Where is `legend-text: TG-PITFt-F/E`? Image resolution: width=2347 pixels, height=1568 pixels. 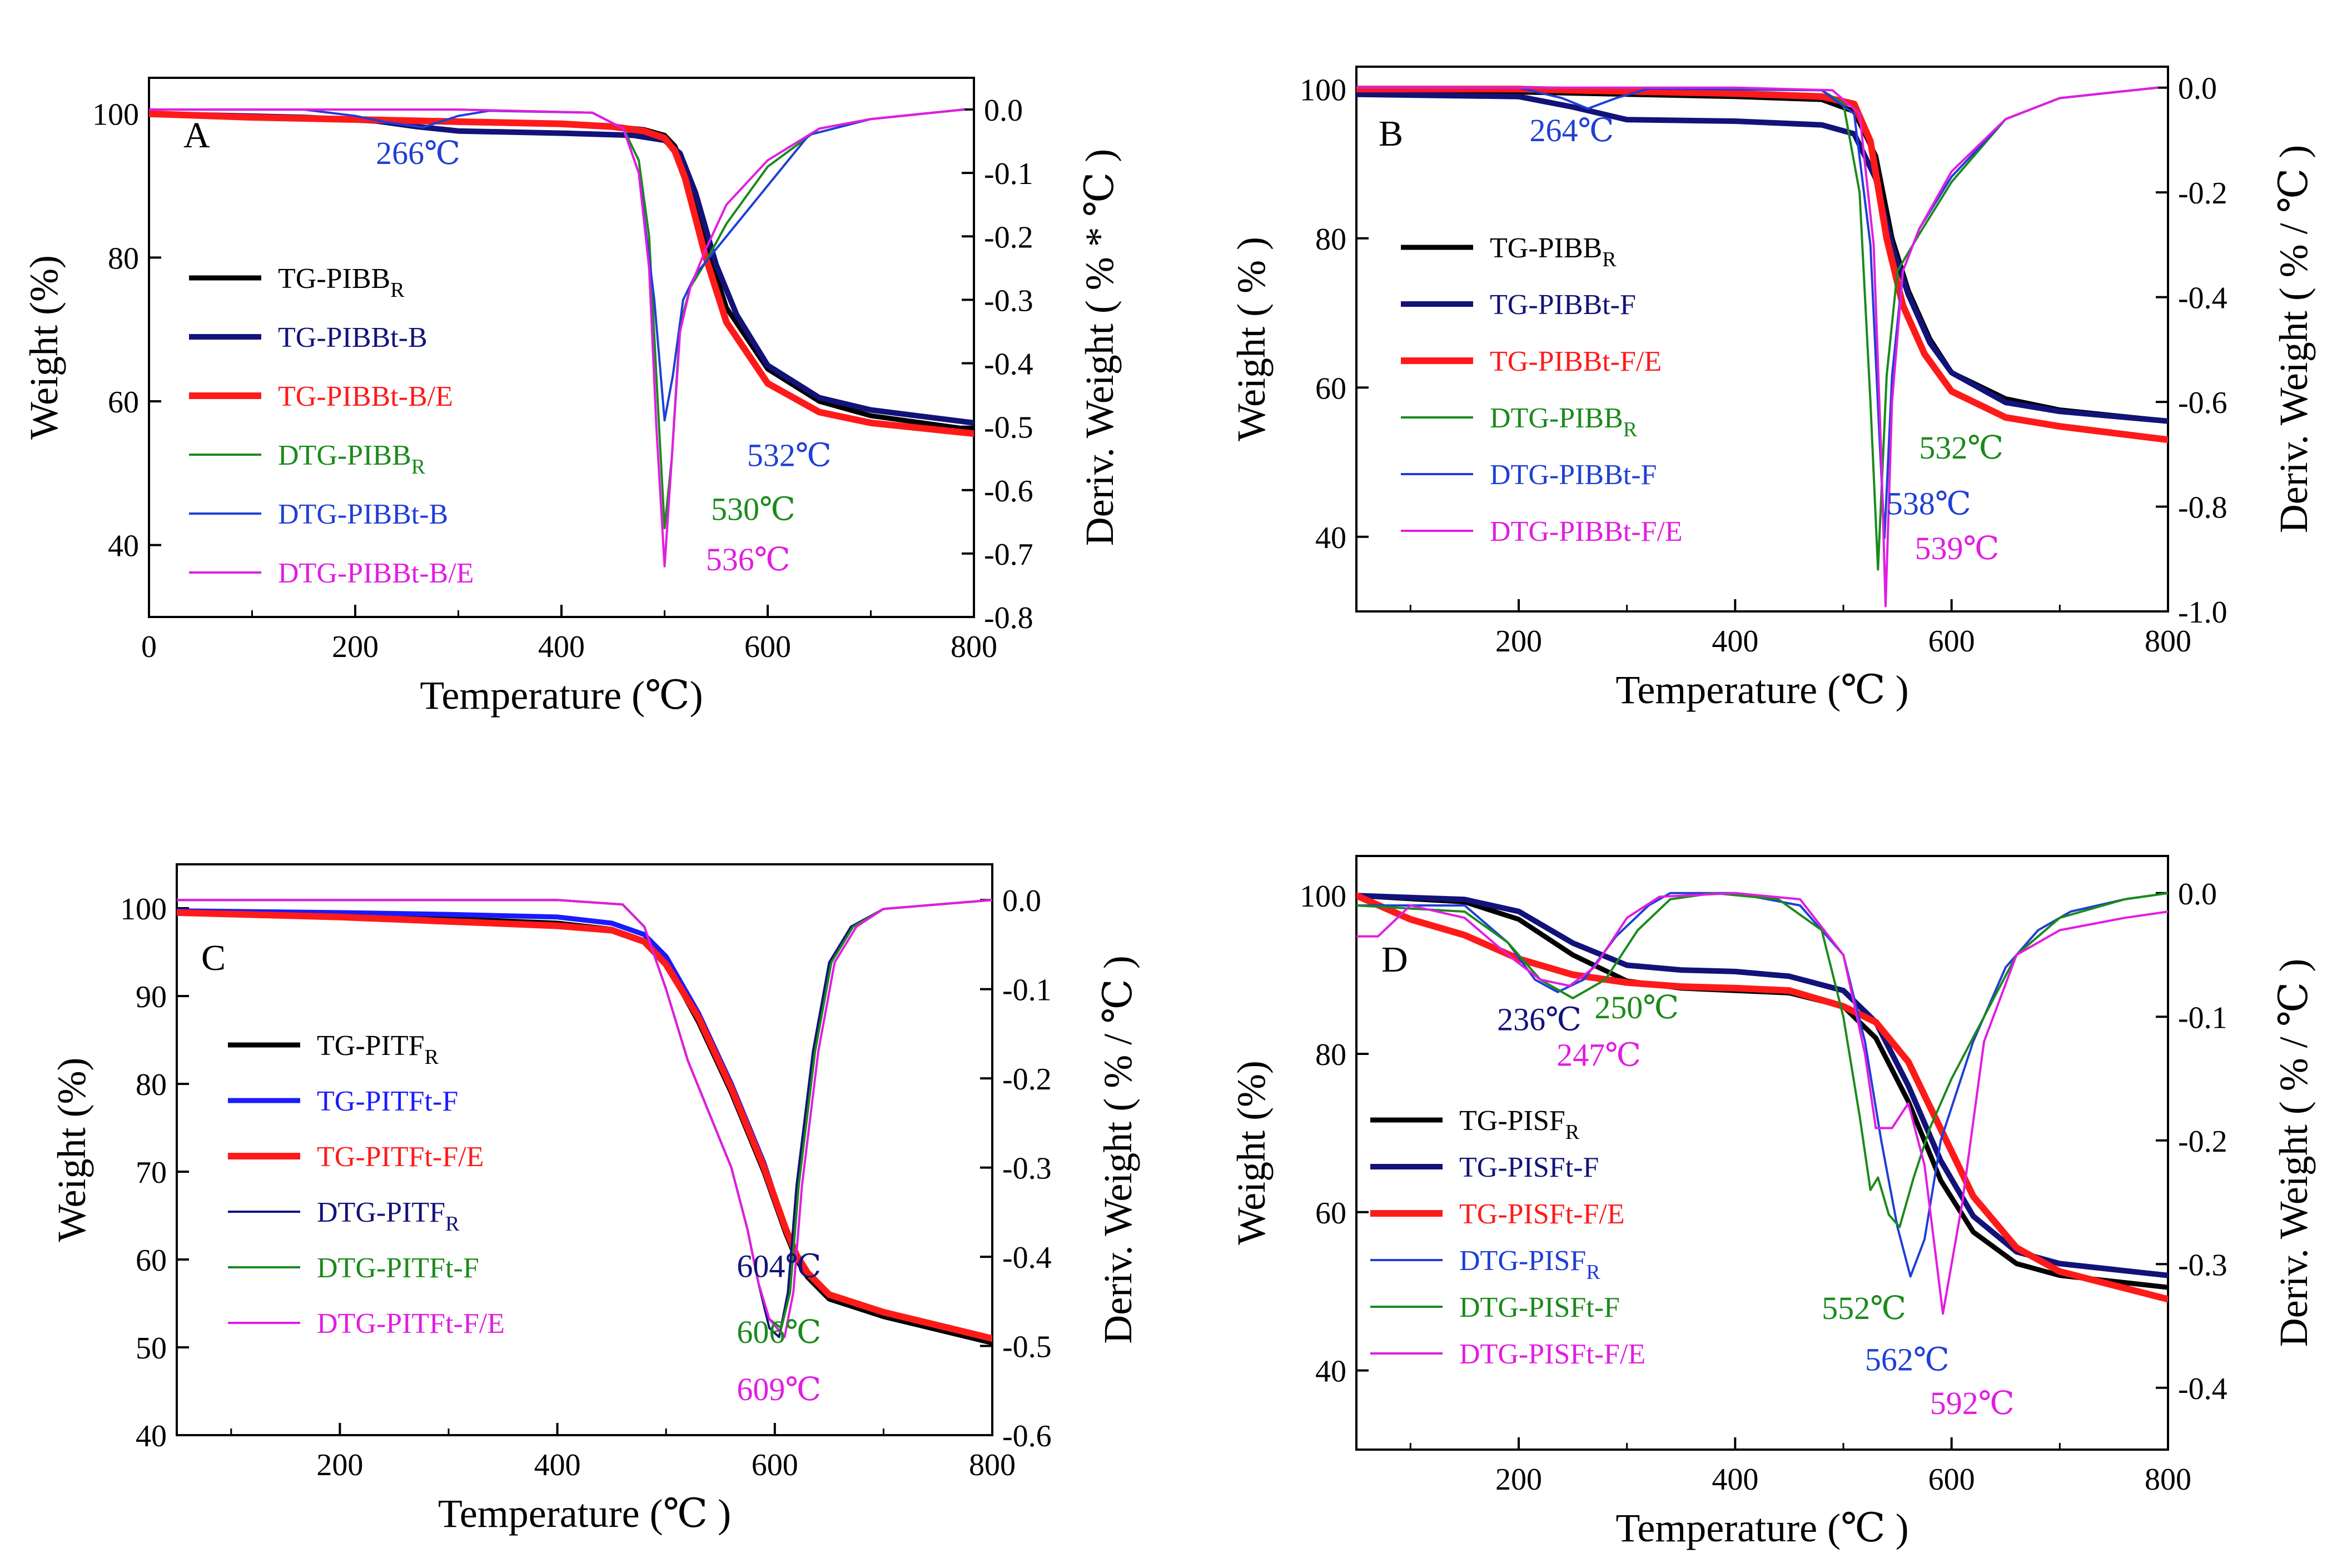
legend-text: TG-PITFt-F/E is located at coordinates (401, 1157).